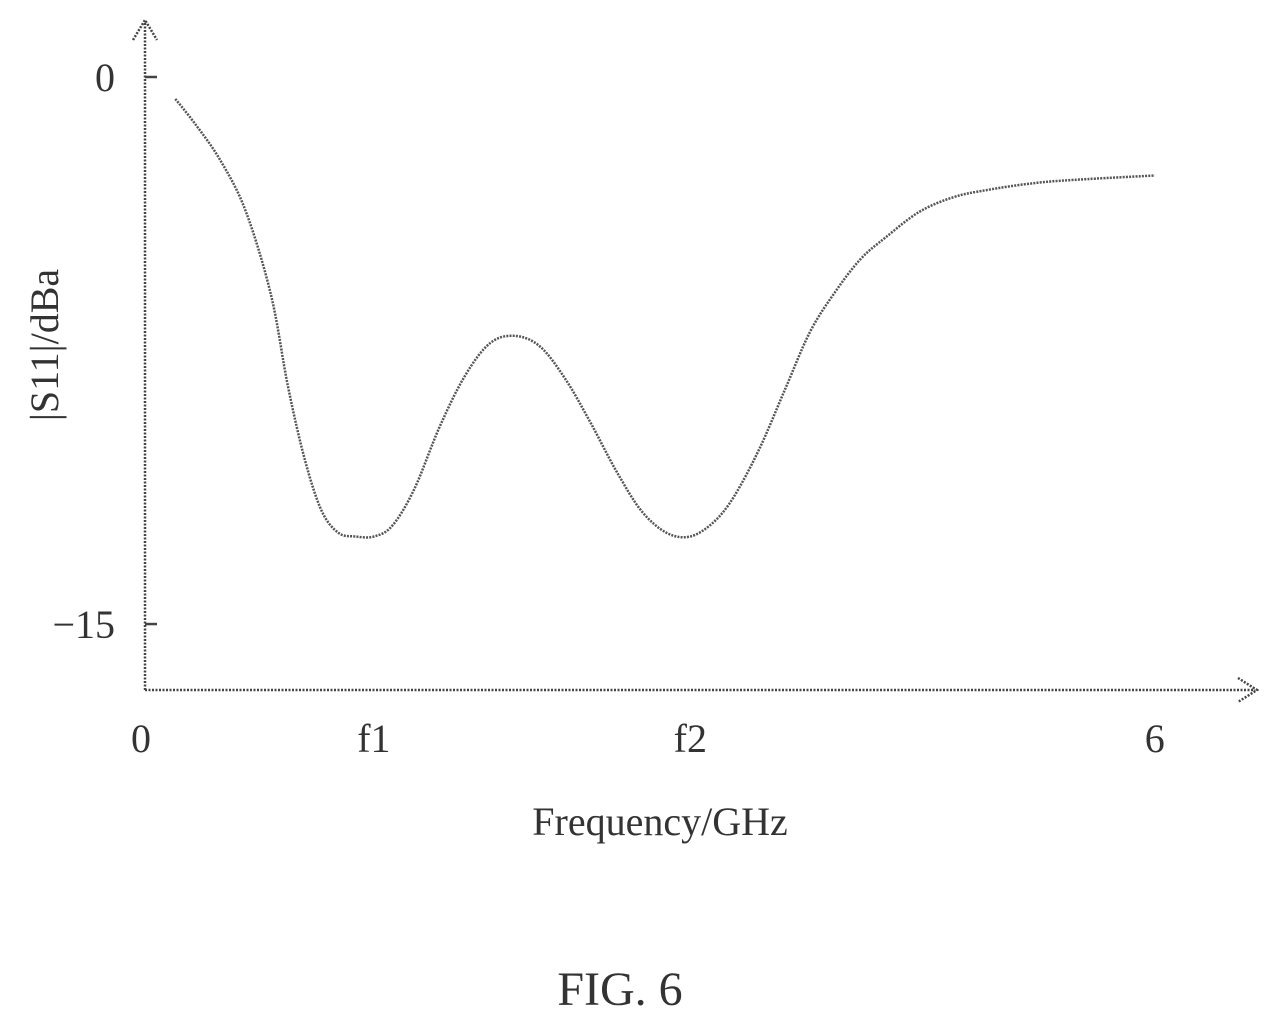 This screenshot has width=1277, height=1020. What do you see at coordinates (141, 738) in the screenshot?
I see `x-tick-label: 0` at bounding box center [141, 738].